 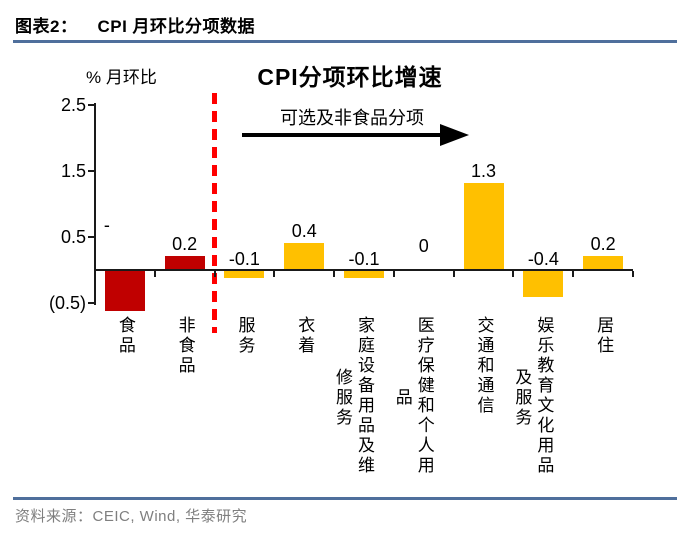 What do you see at coordinates (401, 398) in the screenshot?
I see `category-label-column: 品` at bounding box center [401, 398].